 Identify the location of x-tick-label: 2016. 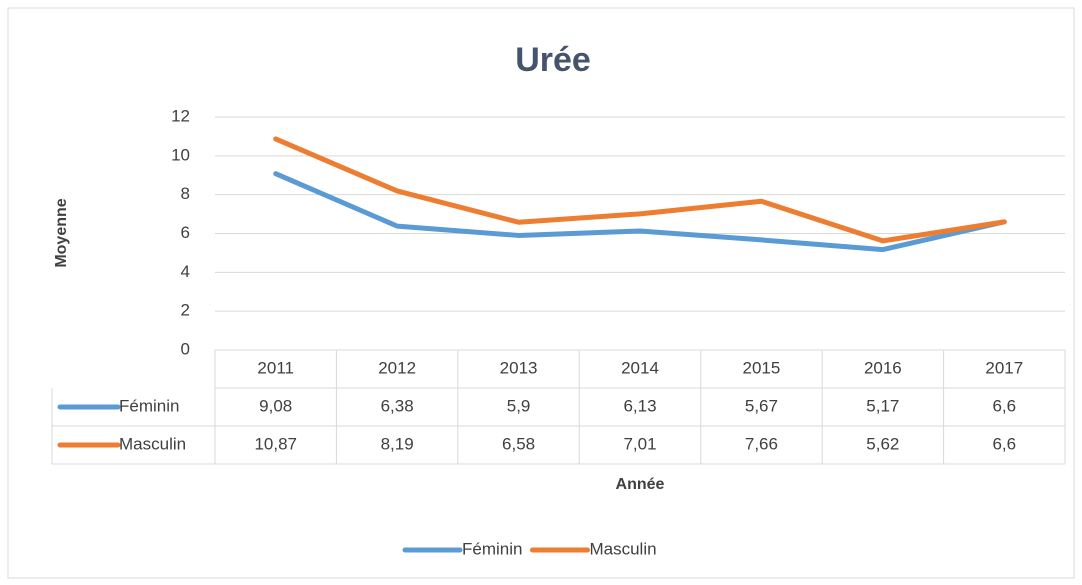
(883, 367).